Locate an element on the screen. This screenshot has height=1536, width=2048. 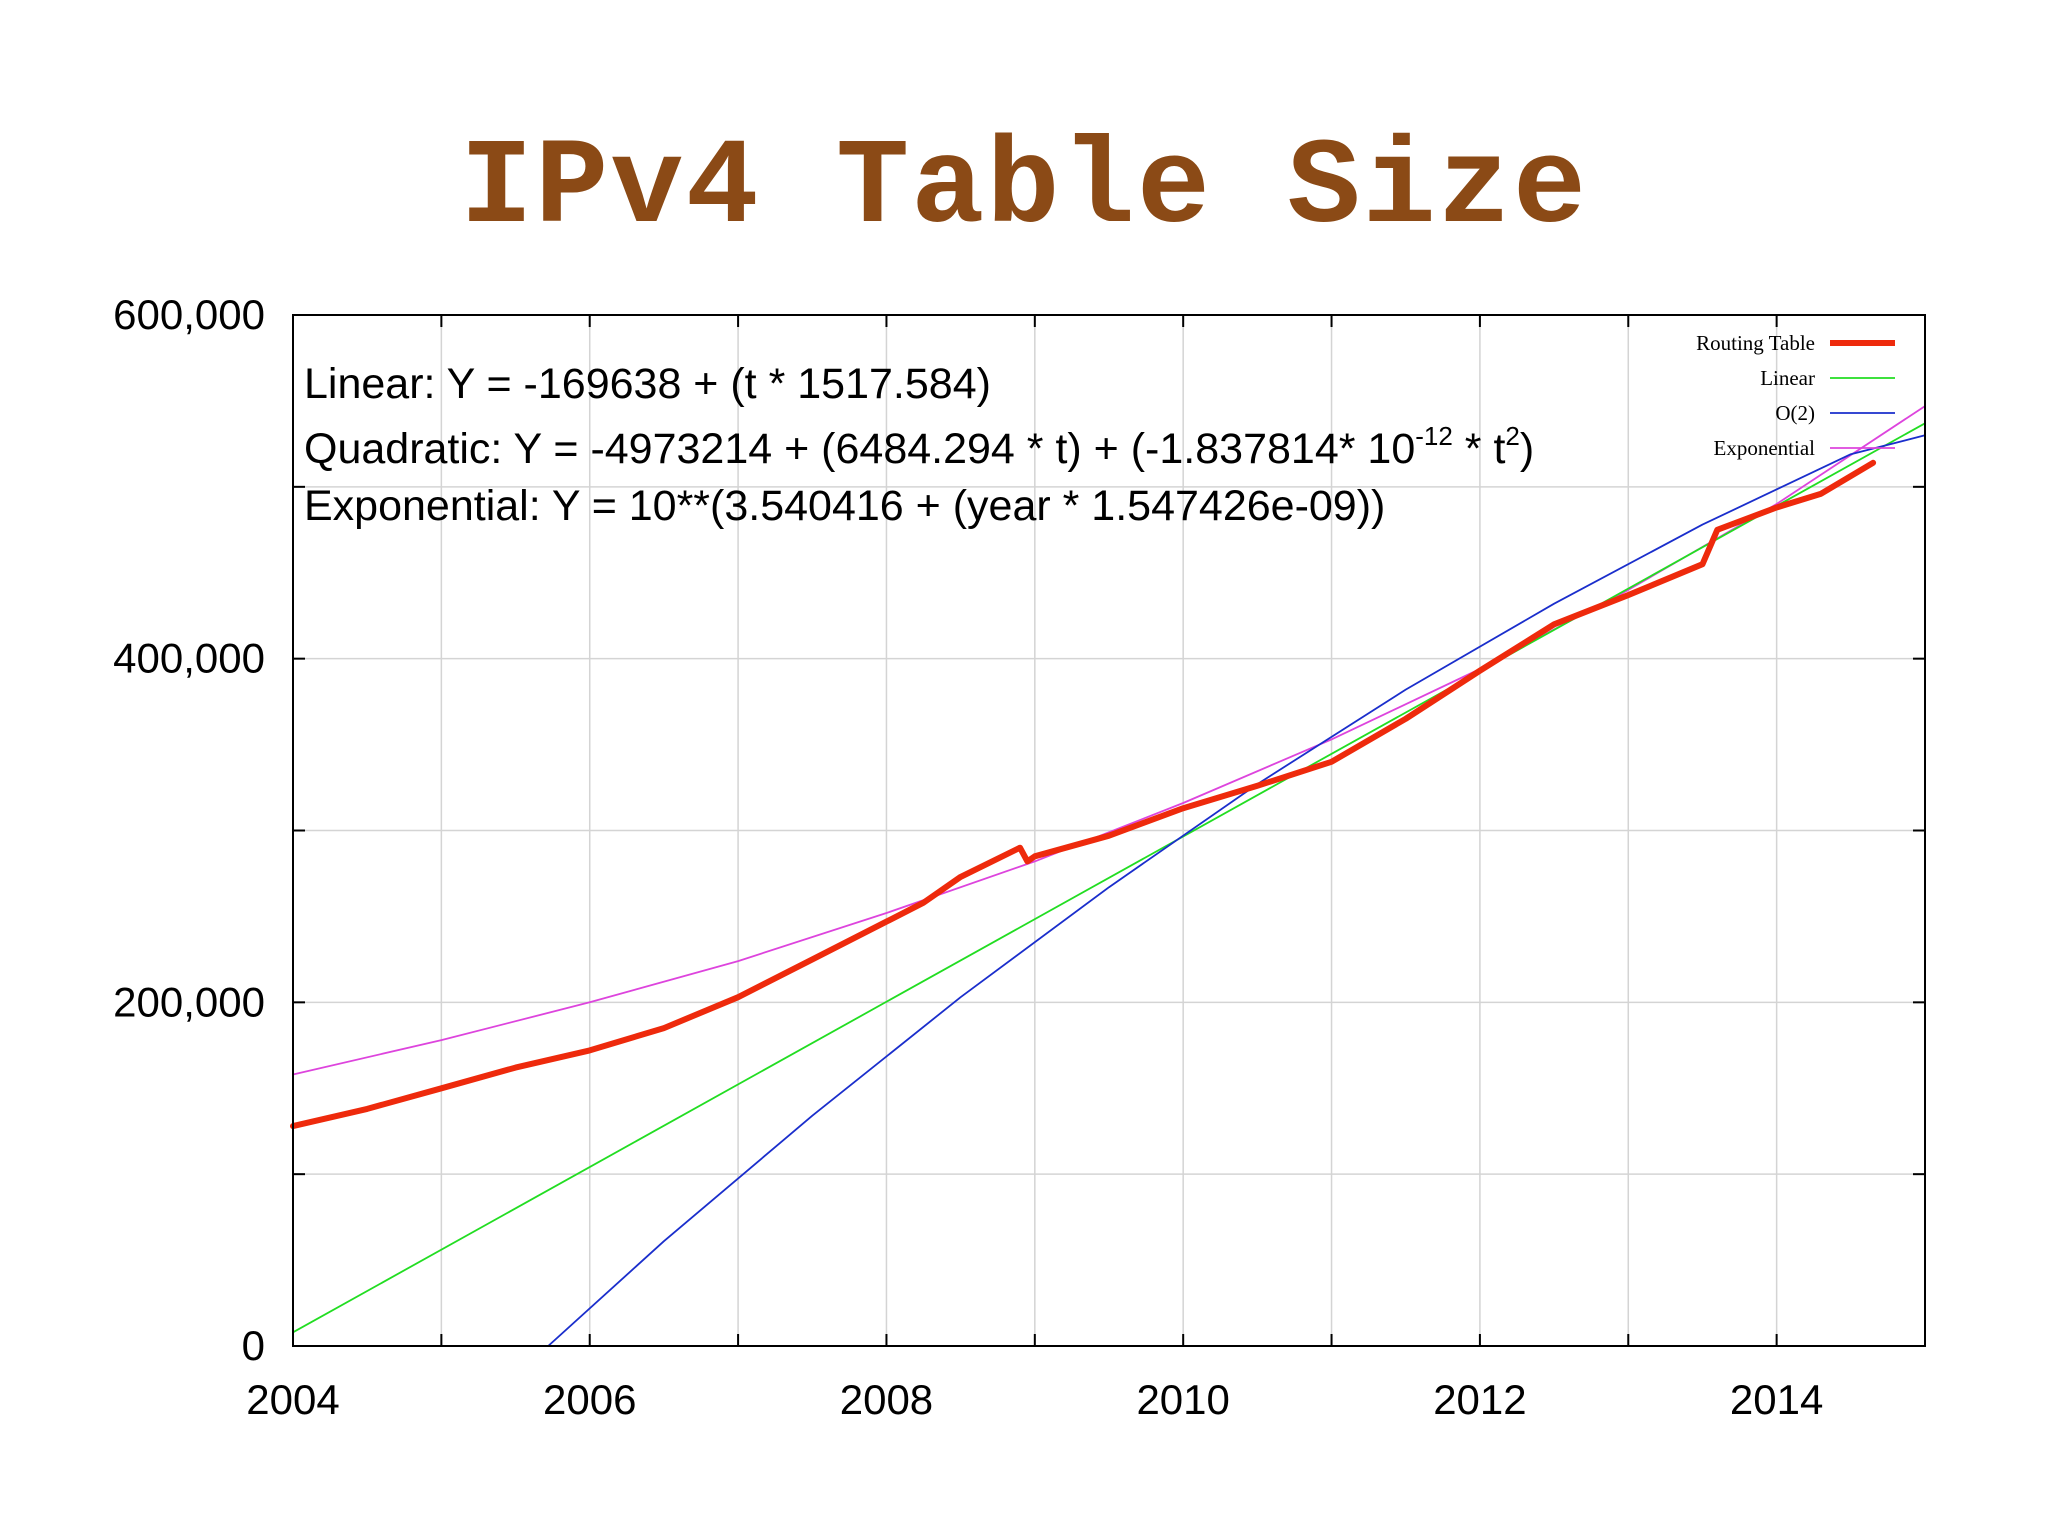
x-tick-label: 2010 is located at coordinates (1182, 1399).